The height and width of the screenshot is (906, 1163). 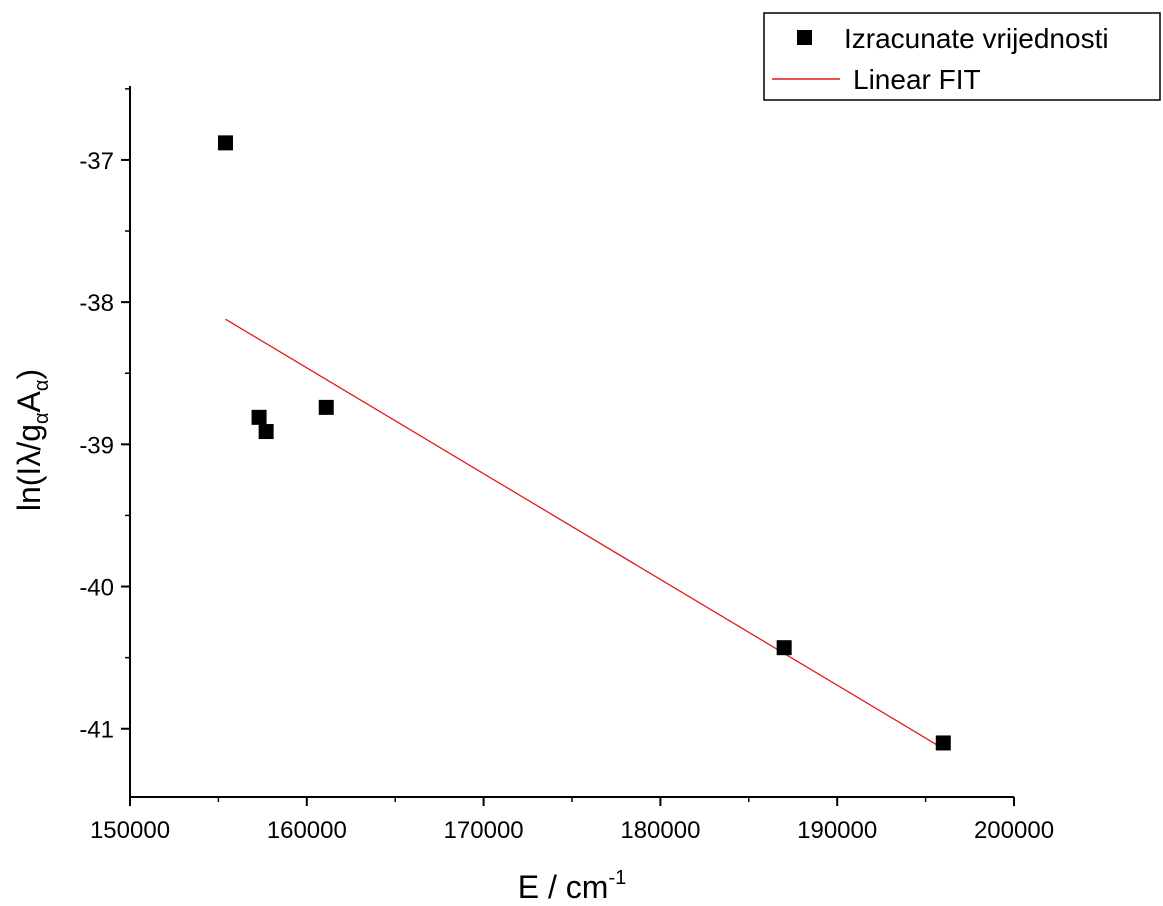 I want to click on x-axis-title: E / cm-1, so click(x=572, y=886).